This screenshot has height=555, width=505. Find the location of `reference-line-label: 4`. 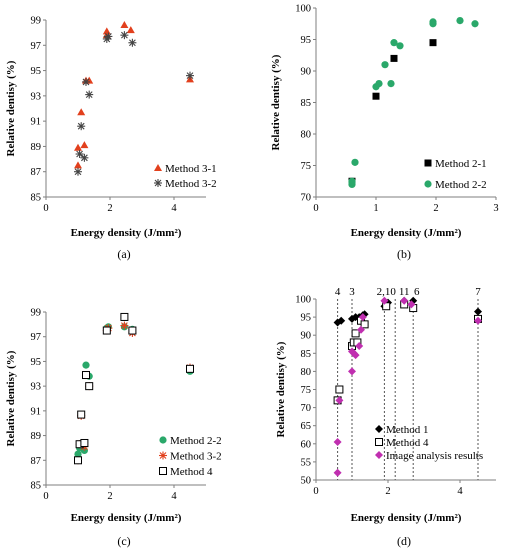

reference-line-label: 4 is located at coordinates (338, 292).